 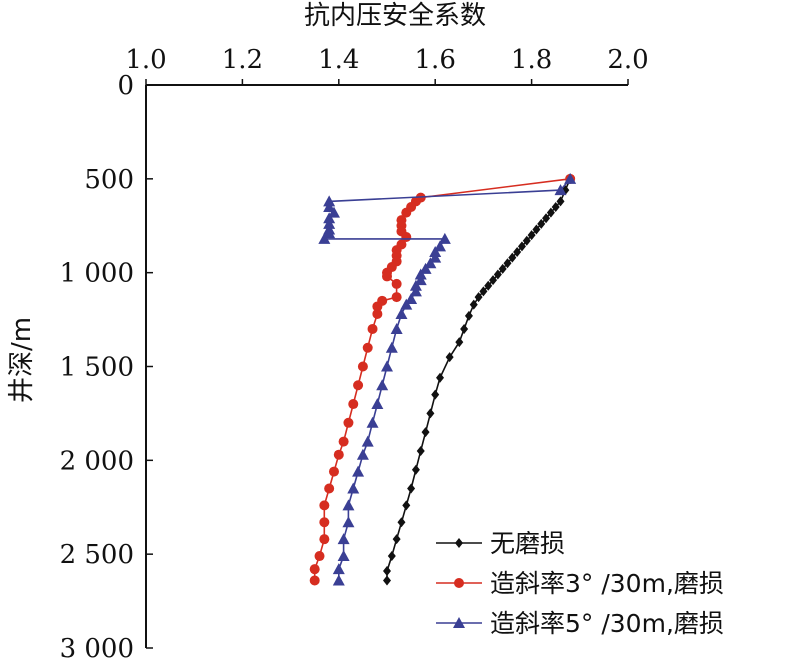 I want to click on y-tick-label: 2 000, so click(x=97, y=461).